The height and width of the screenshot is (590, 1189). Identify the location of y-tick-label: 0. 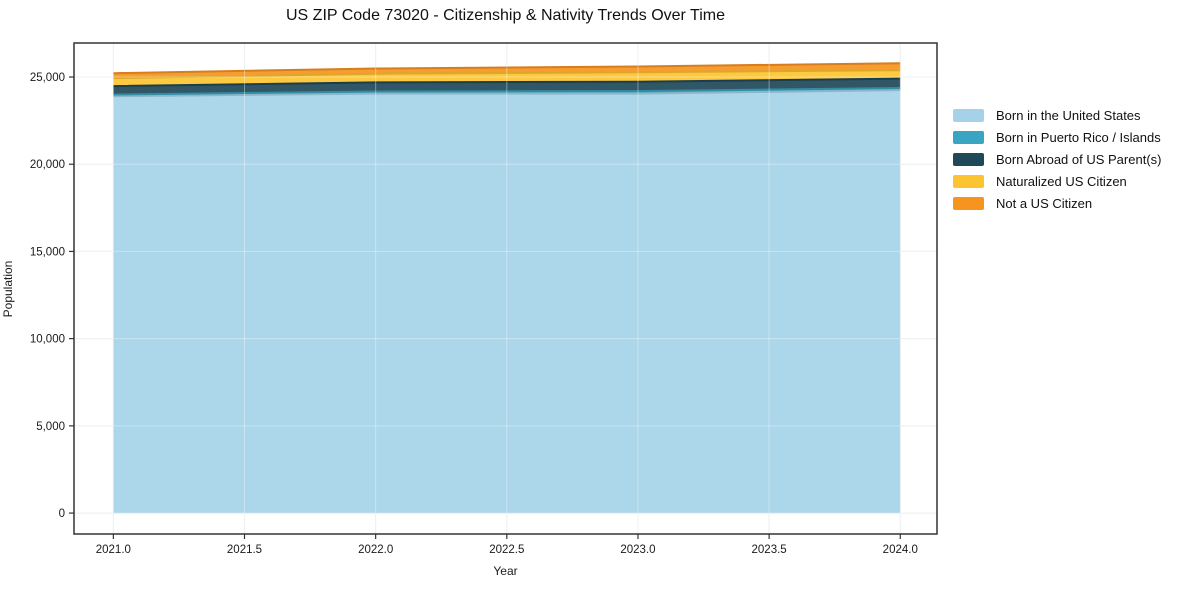
(62, 514).